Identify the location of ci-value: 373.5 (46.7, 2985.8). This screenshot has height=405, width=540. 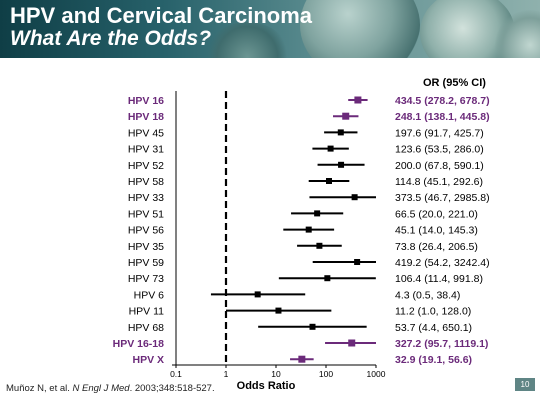
(442, 198).